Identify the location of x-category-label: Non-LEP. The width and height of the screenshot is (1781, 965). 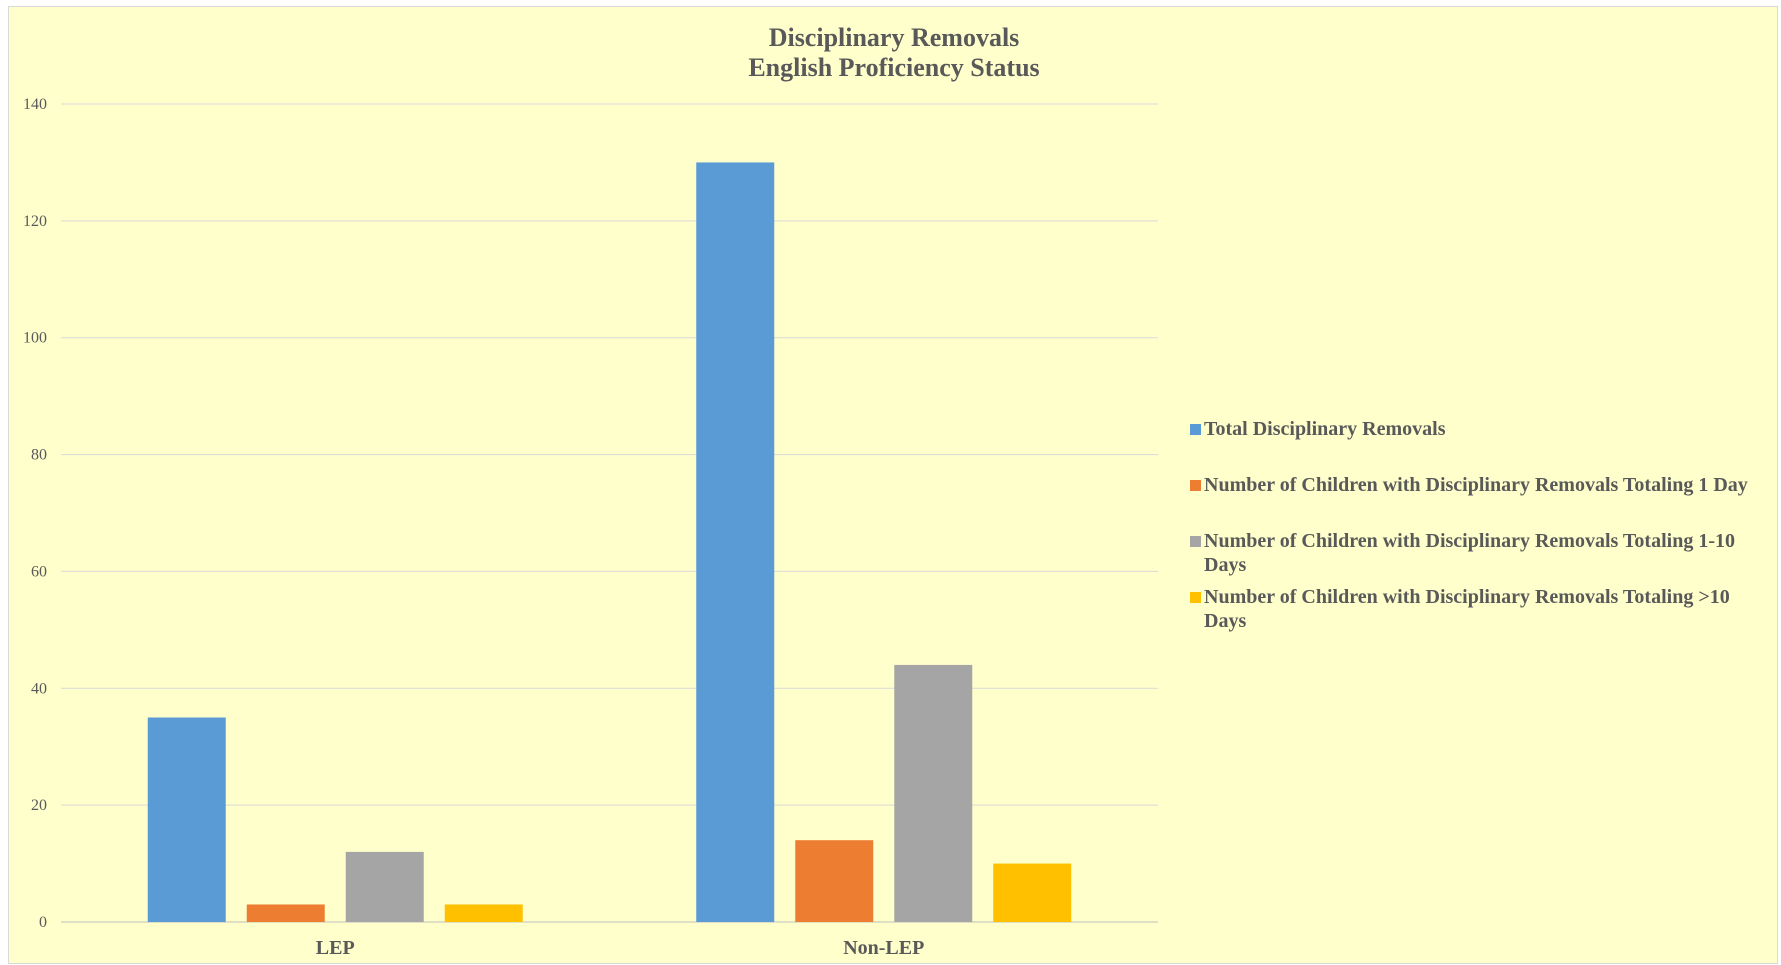
(883, 948).